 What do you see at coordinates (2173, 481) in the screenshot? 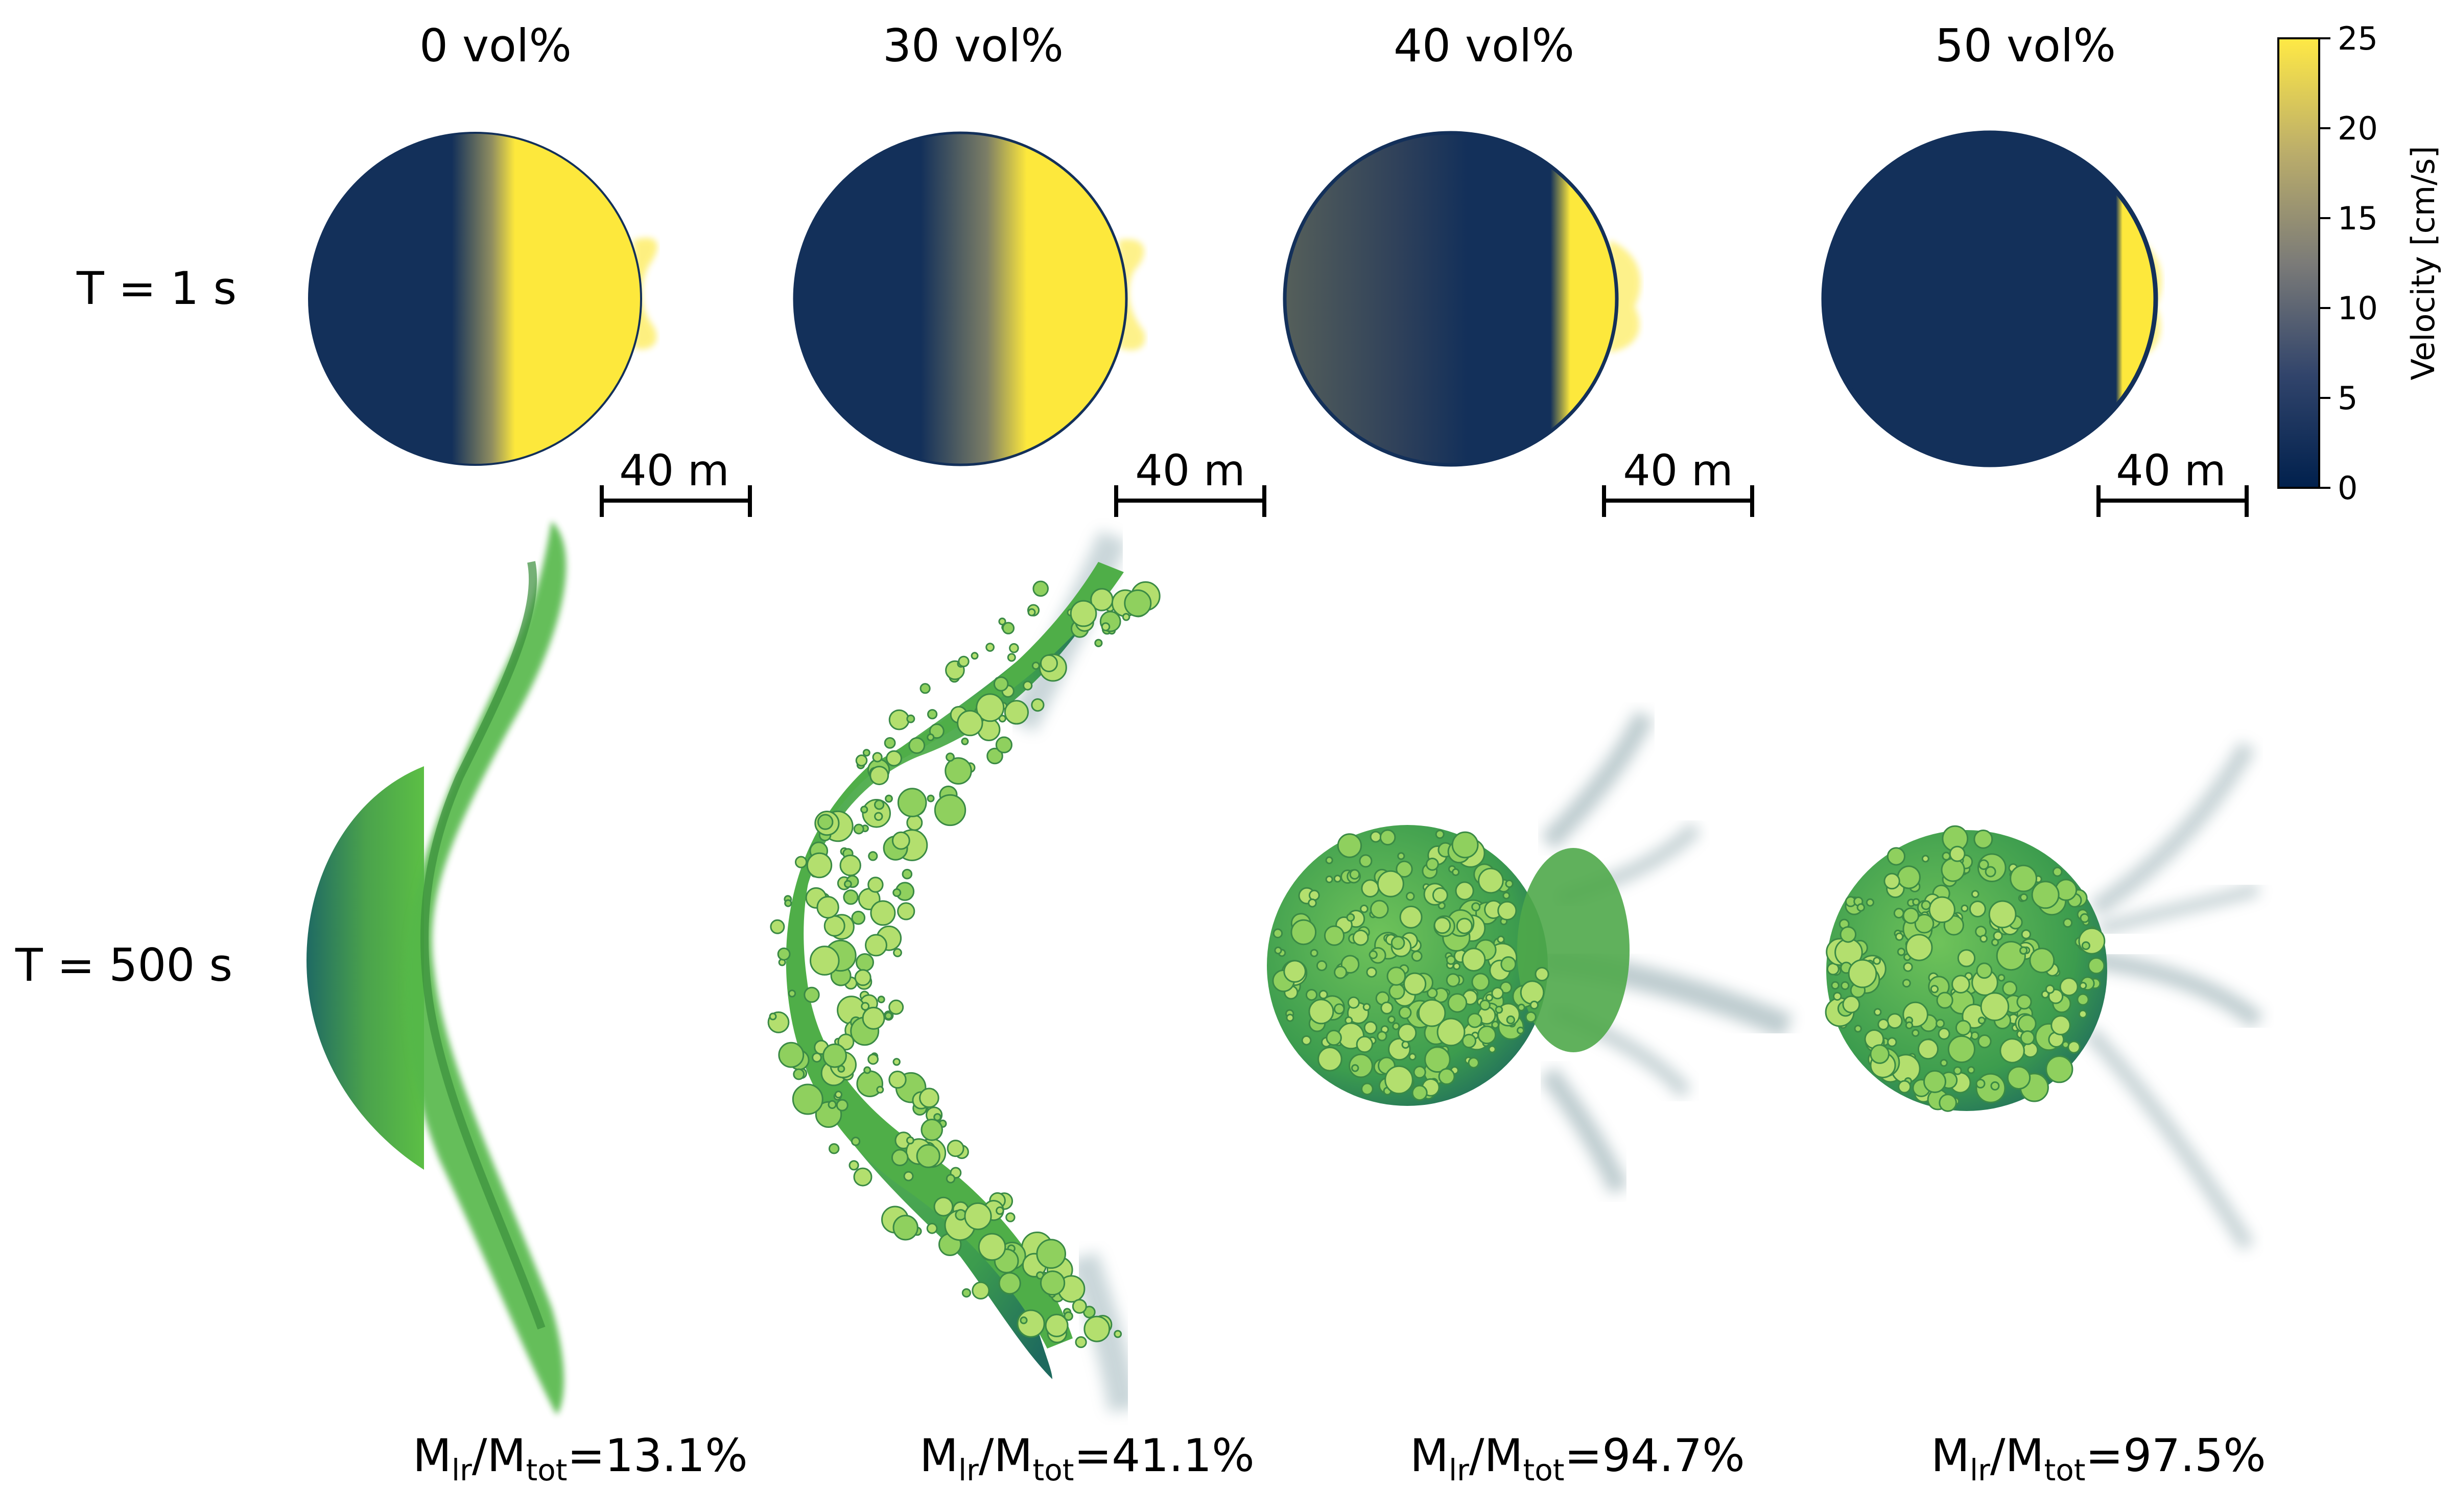
I see `scale-bar-50: 40 m` at bounding box center [2173, 481].